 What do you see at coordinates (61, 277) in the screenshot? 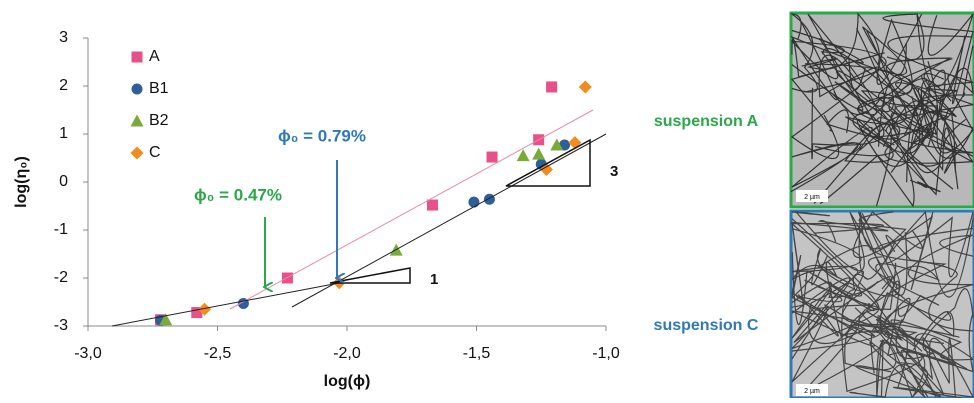
I see `y-tick-label: -2` at bounding box center [61, 277].